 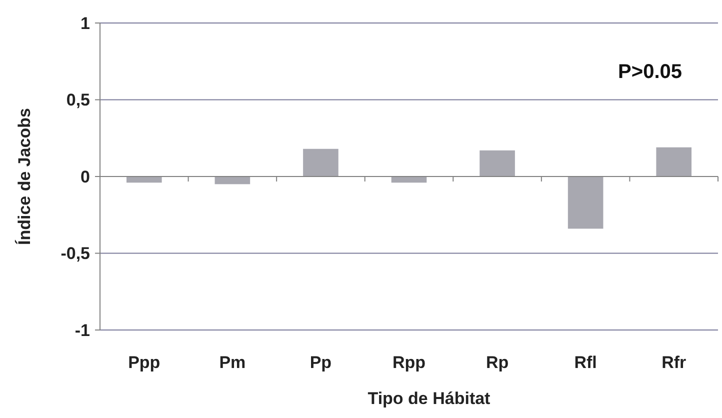 What do you see at coordinates (429, 398) in the screenshot?
I see `x-axis-title: Tipo de Hábitat` at bounding box center [429, 398].